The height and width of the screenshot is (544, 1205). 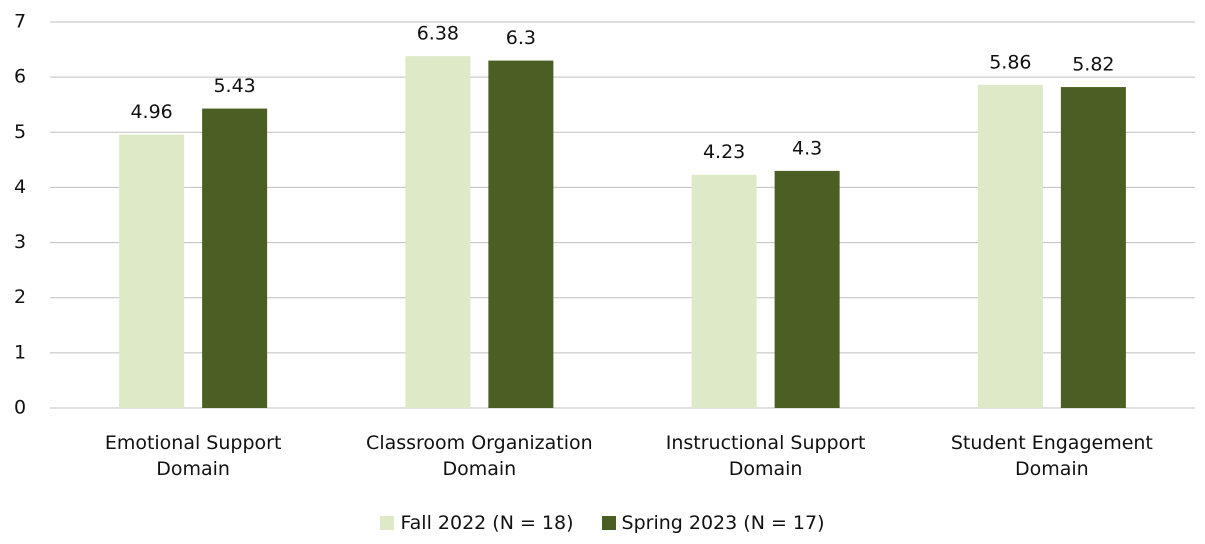 What do you see at coordinates (20, 187) in the screenshot?
I see `y-tick-label: 4` at bounding box center [20, 187].